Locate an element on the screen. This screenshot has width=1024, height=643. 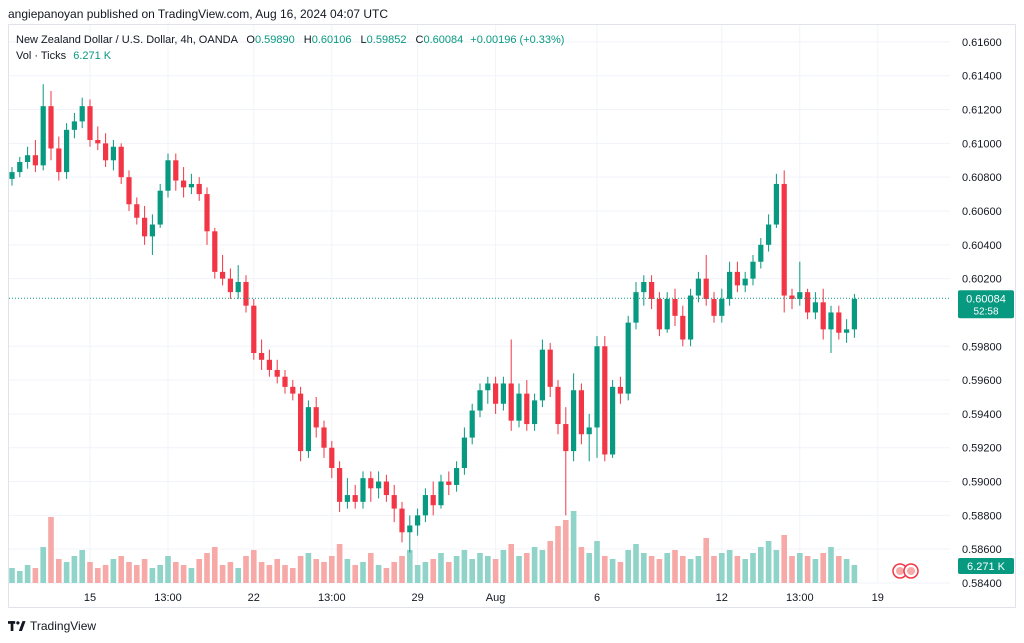
volume-label: Vol · Ticks is located at coordinates (41, 56).